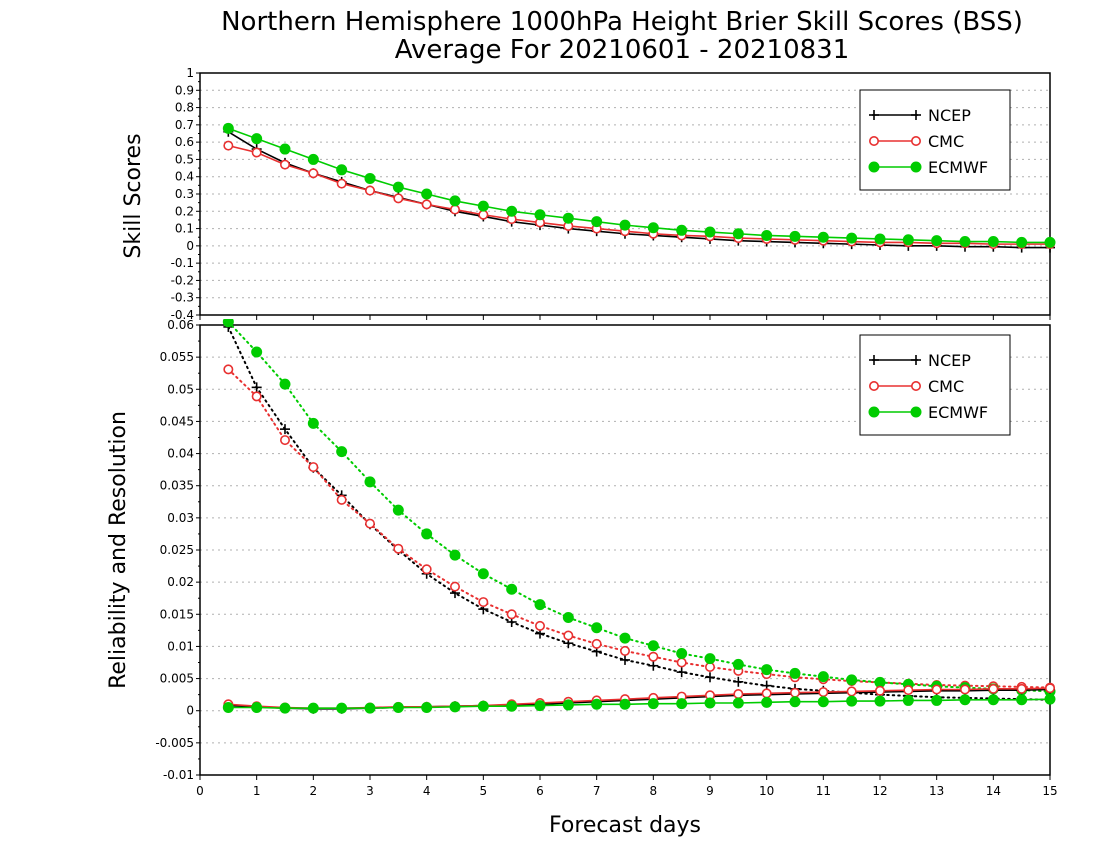 The image size is (1100, 850). What do you see at coordinates (133, 195) in the screenshot?
I see `y-axis-label-top: Skill Scores` at bounding box center [133, 195].